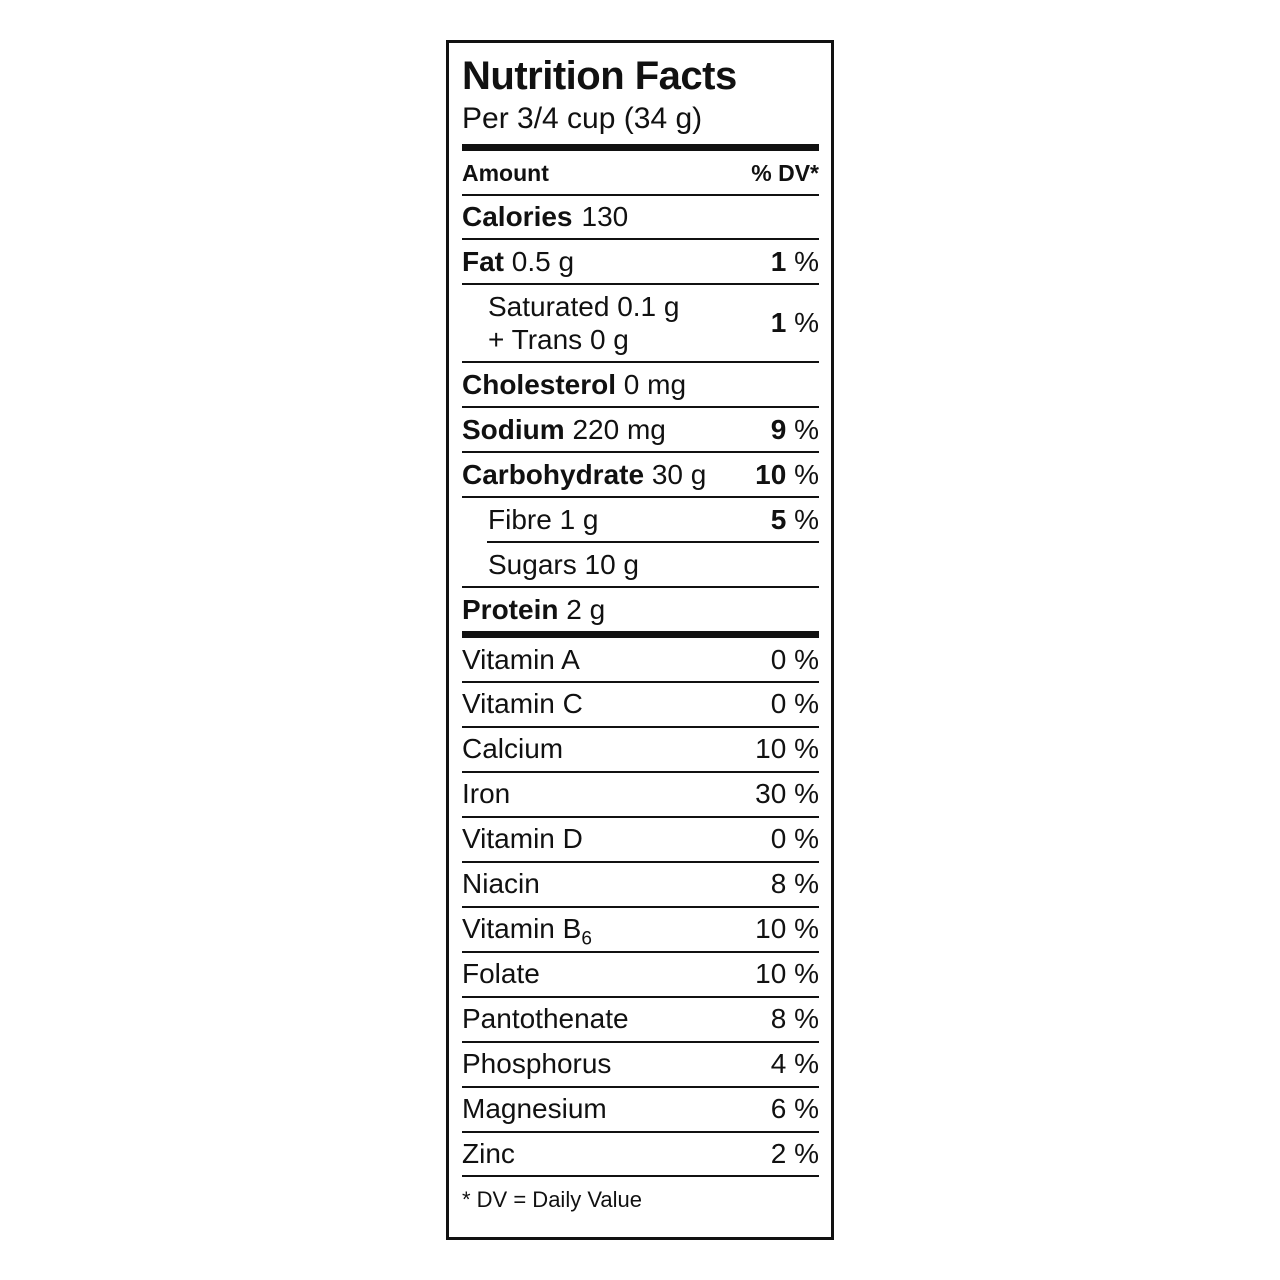 The height and width of the screenshot is (1280, 1280). What do you see at coordinates (640, 884) in the screenshot?
I see `micronutrient-row: Niacin 8 %` at bounding box center [640, 884].